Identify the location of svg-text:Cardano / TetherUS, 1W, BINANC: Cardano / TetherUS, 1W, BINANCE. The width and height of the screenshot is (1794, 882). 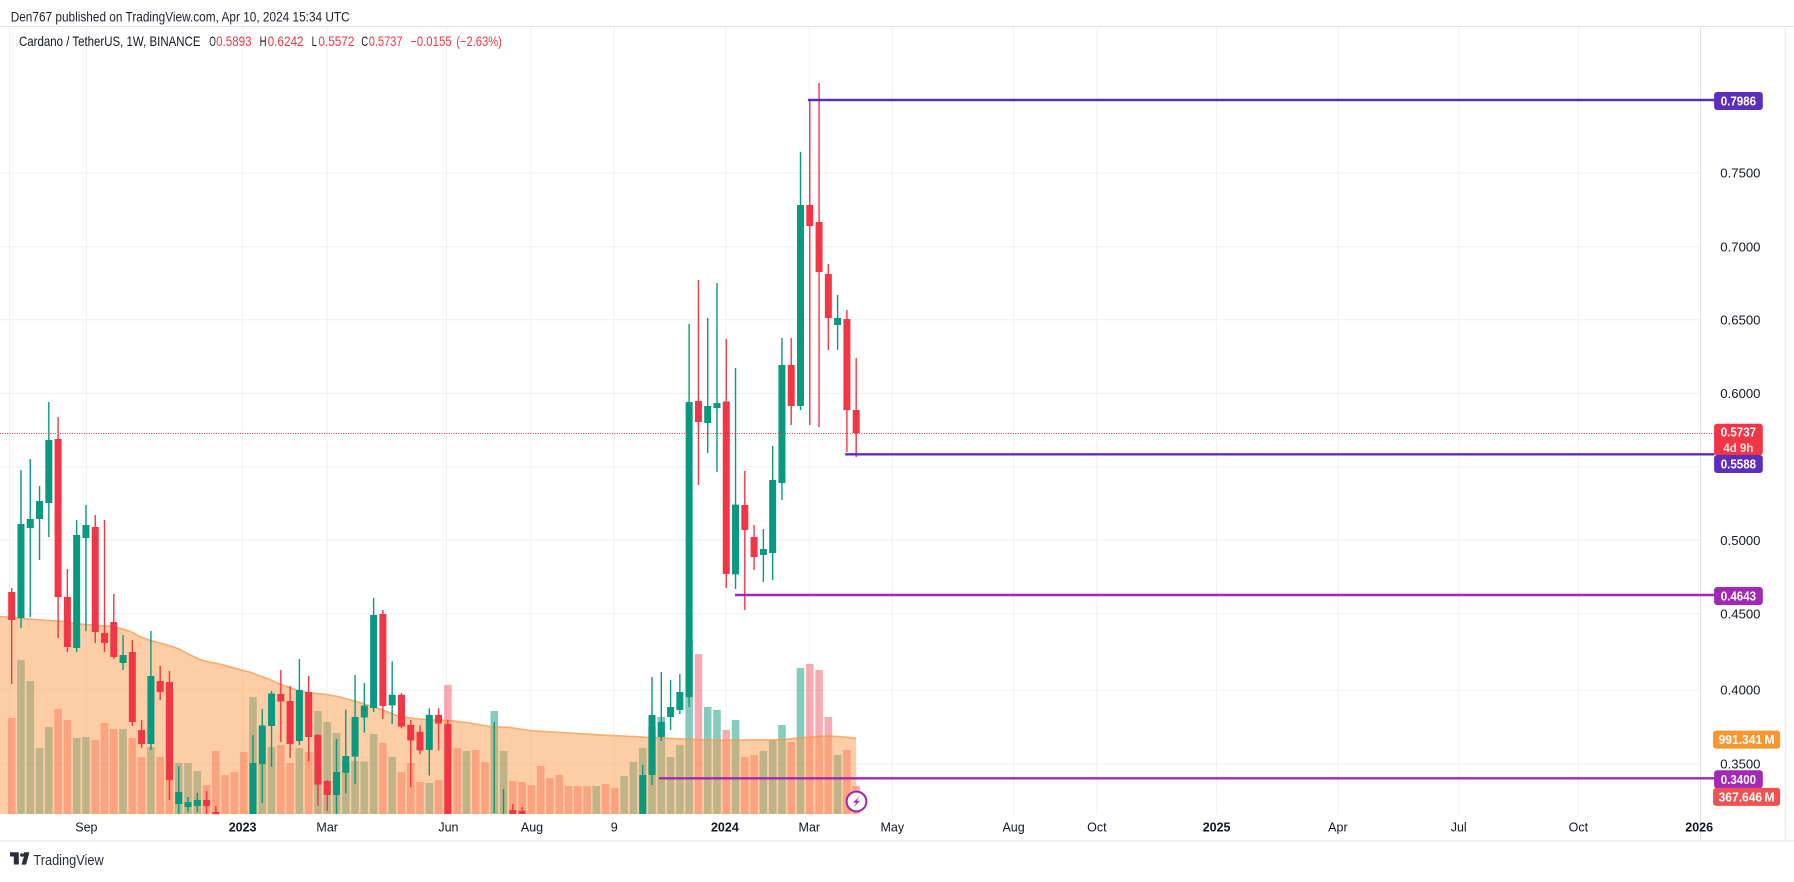
(110, 41).